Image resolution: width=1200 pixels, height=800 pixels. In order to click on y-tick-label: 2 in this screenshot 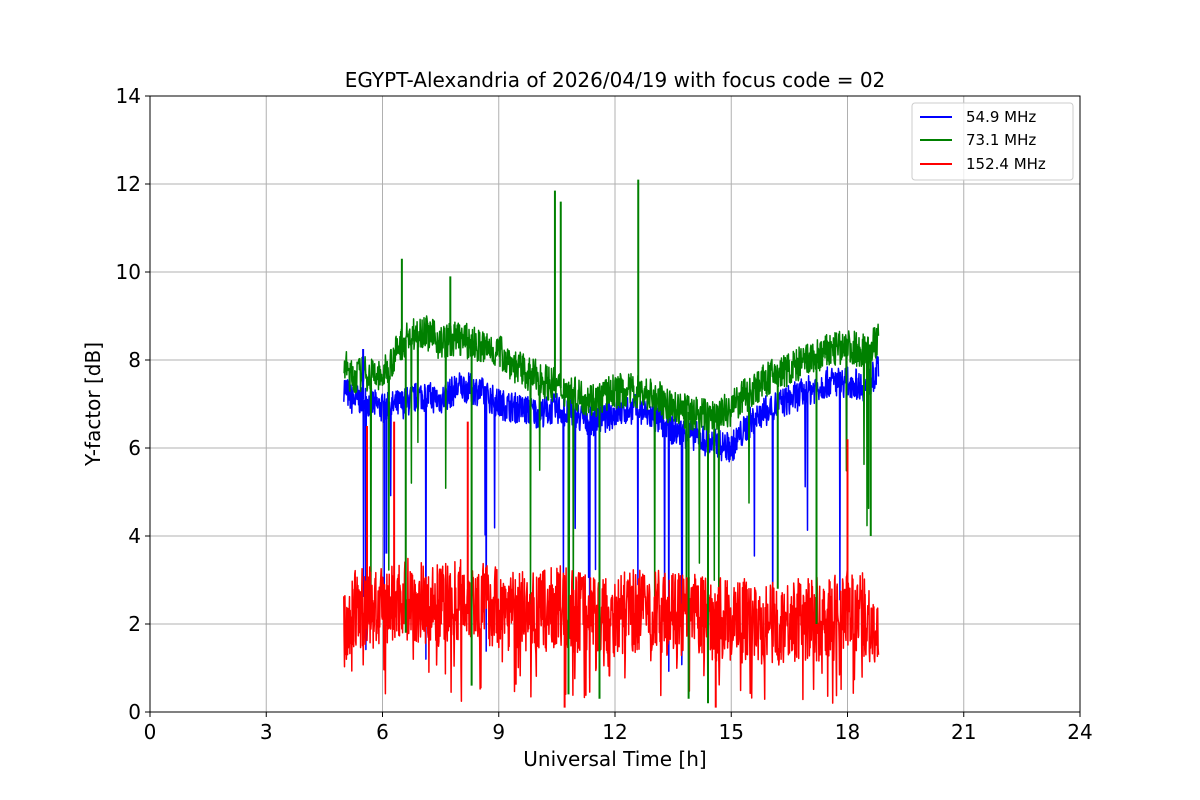, I will do `click(134, 624)`.